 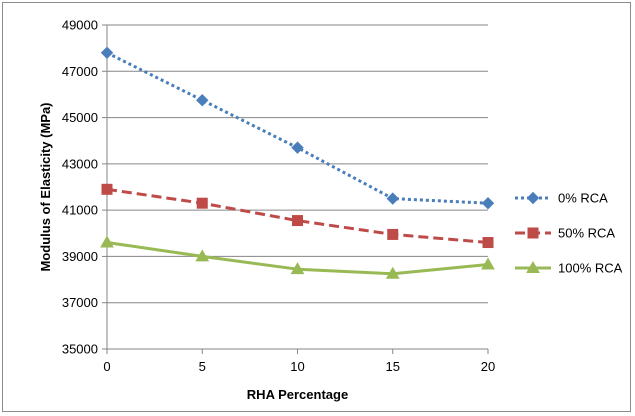 I want to click on legend-item-0: 0% RCA, so click(x=561, y=198).